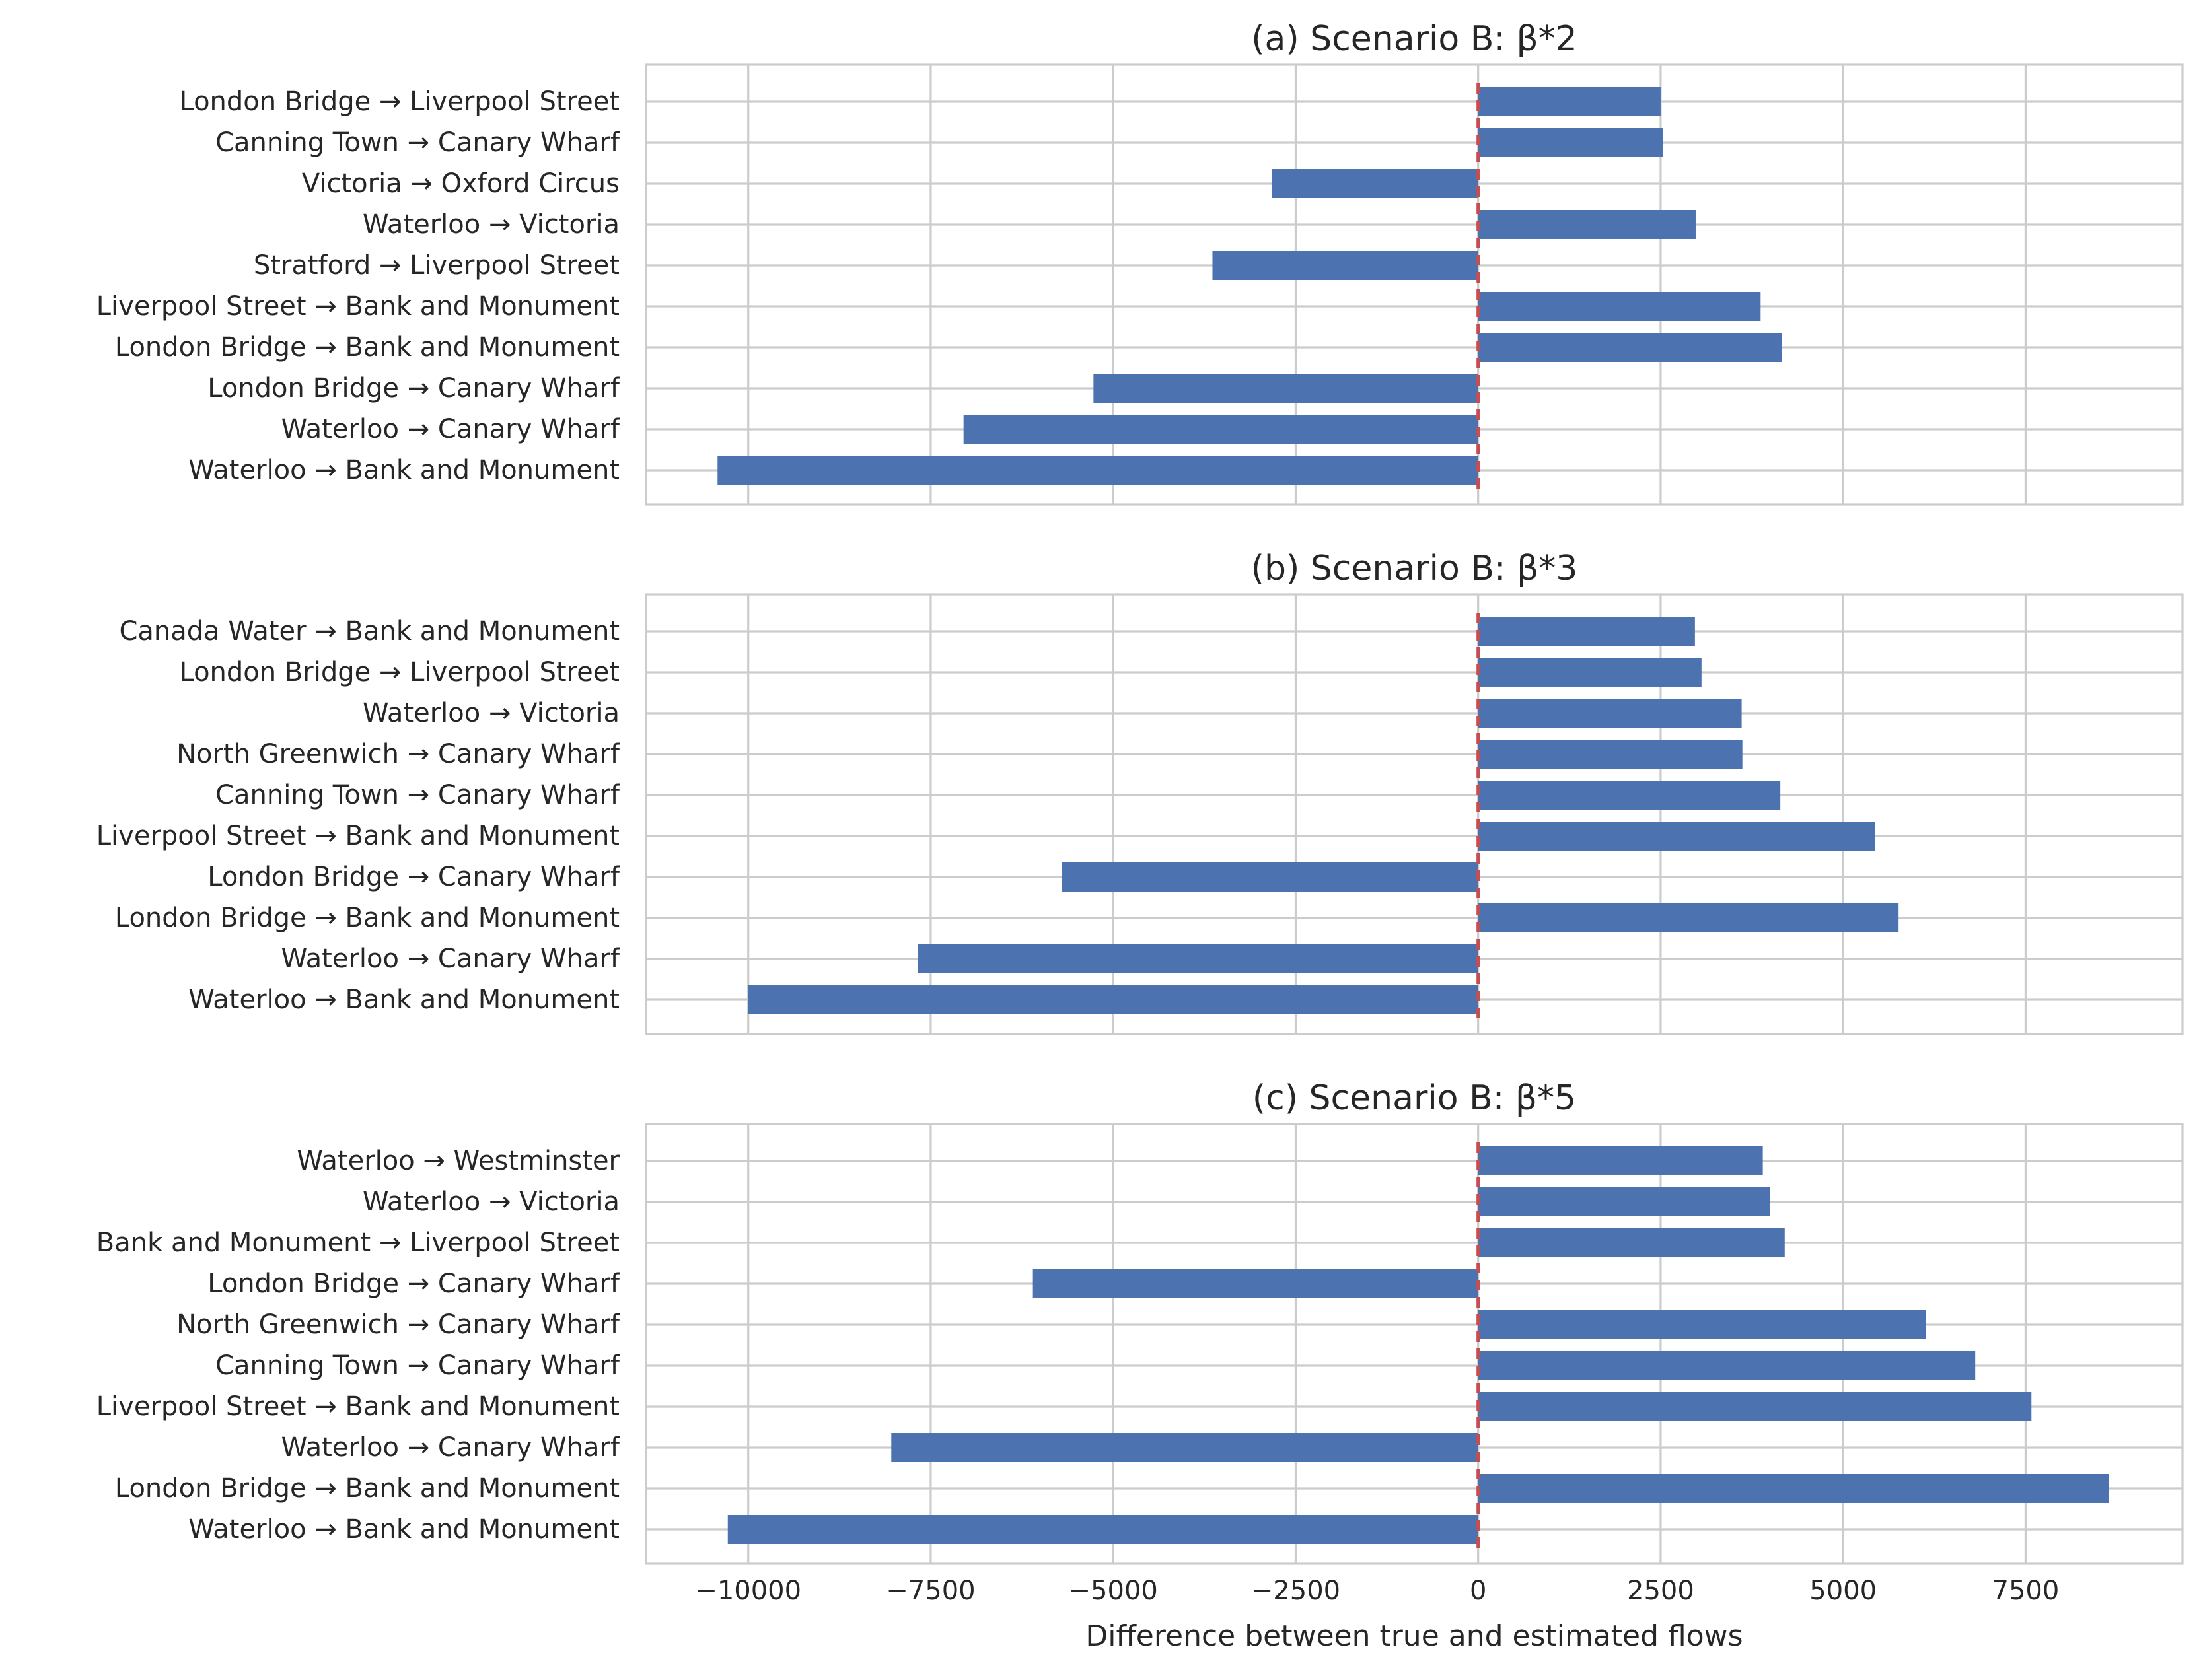  What do you see at coordinates (437, 265) in the screenshot?
I see `y-tick-label: Stratford → Liverpool Street` at bounding box center [437, 265].